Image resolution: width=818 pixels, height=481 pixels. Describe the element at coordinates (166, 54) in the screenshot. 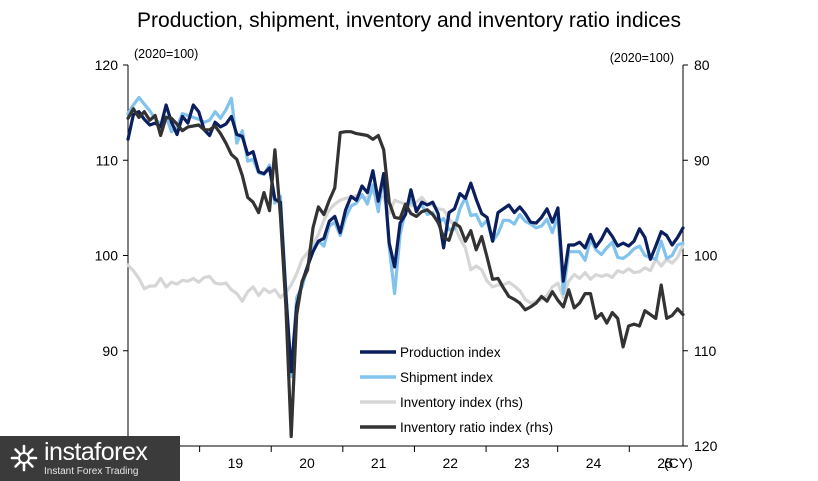

I see `left-axis-unit-label: (2020=100)` at that location.